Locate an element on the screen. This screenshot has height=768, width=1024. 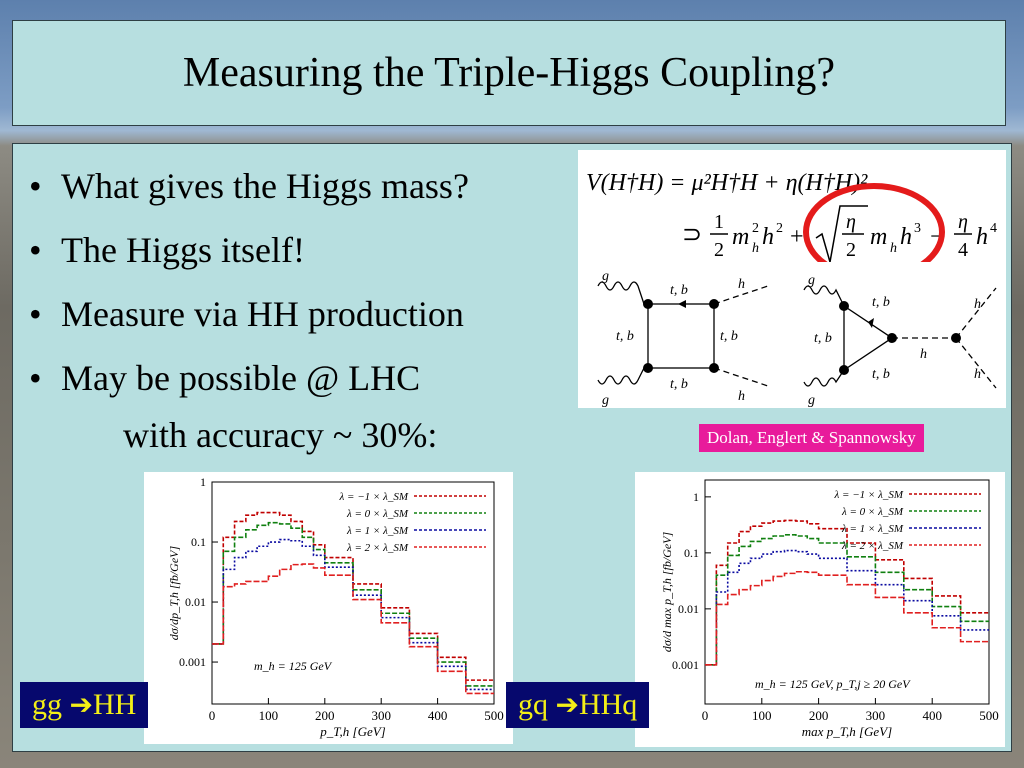
x-axis-label: max p_T,h [GeV] is located at coordinates (847, 731).